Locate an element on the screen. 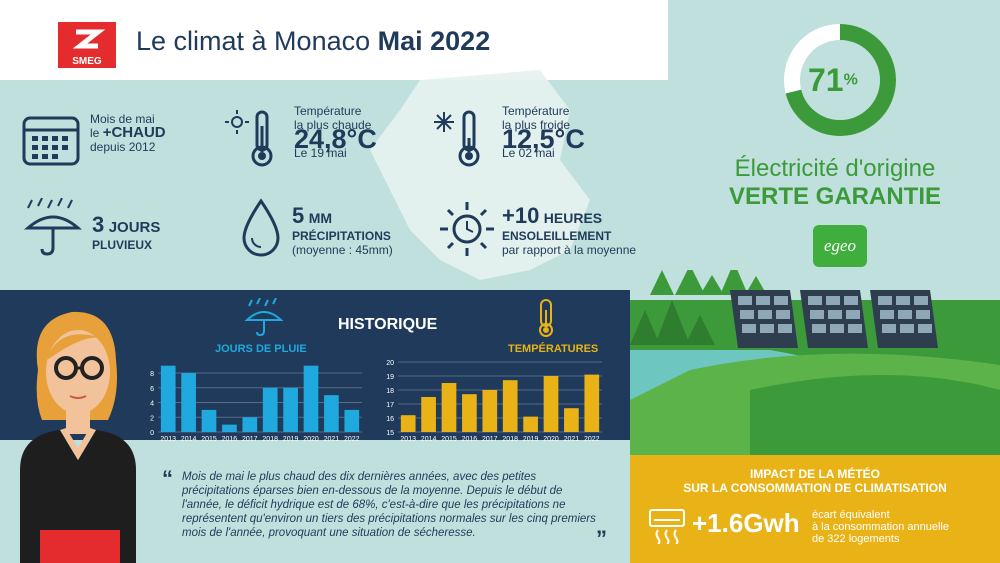 This screenshot has height=563, width=1000. water-drop-icon is located at coordinates (261, 227).